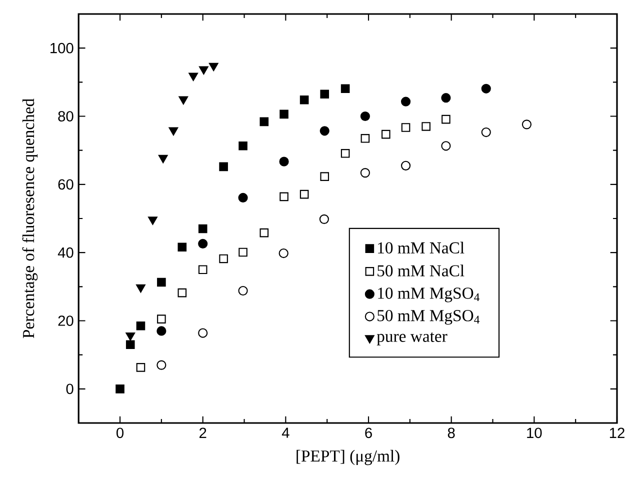 The image size is (636, 483). What do you see at coordinates (429, 317) in the screenshot?
I see `legend-label: 50 mM MgSO$_{4}$` at bounding box center [429, 317].